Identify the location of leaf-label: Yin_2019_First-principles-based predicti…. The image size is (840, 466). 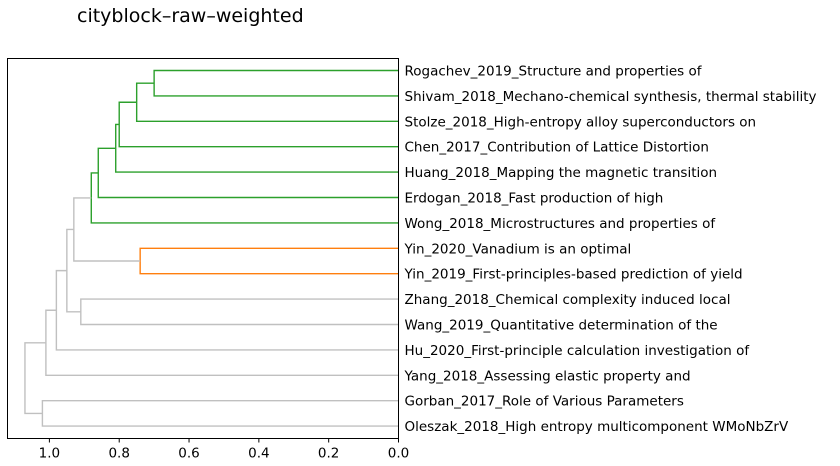
(573, 275).